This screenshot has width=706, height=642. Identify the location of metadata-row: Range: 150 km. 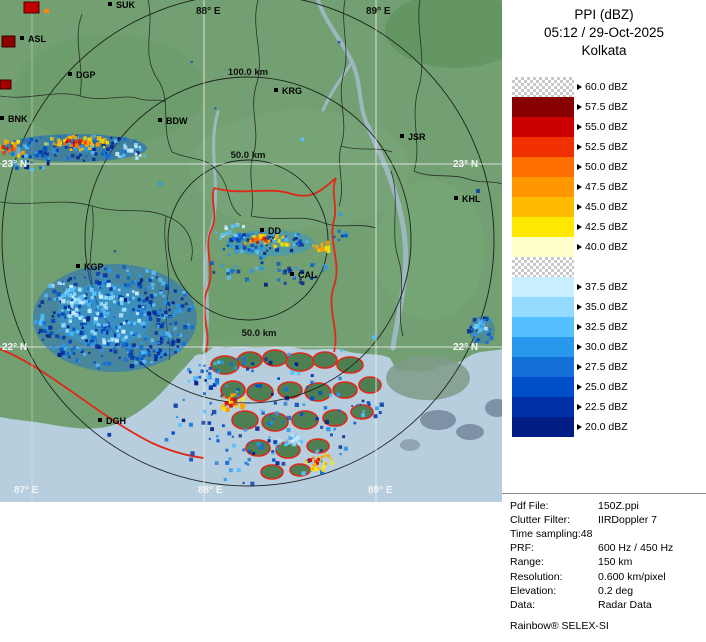
(571, 562).